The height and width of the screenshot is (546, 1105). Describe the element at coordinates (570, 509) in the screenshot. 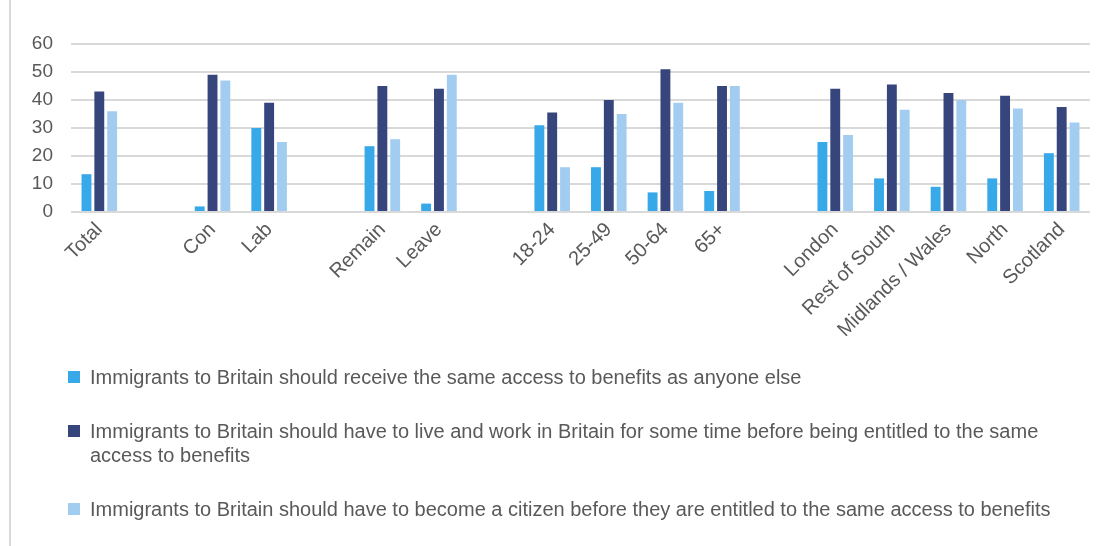

I see `legend-label: Immigrants to Britain should have to become a citizen before they are entitled to the same access to benefits` at that location.